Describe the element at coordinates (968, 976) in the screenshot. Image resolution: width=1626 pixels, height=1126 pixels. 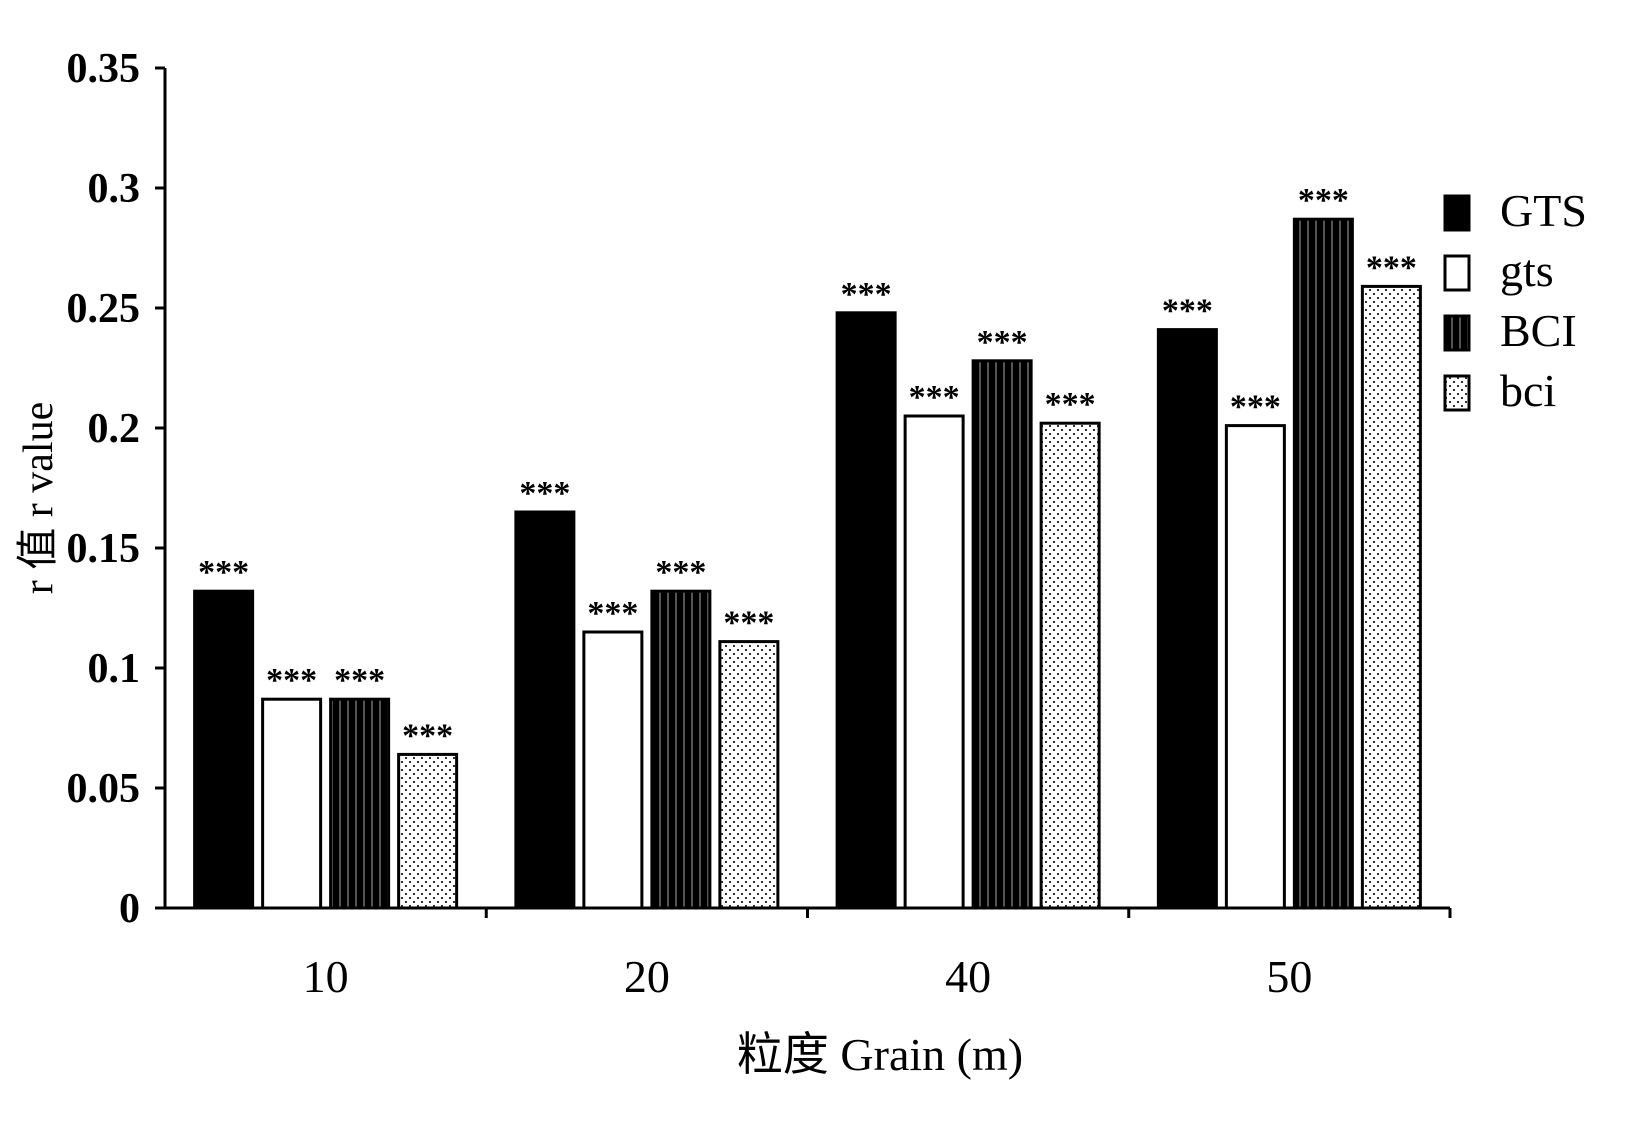
I see `x-tick-label: 40` at that location.